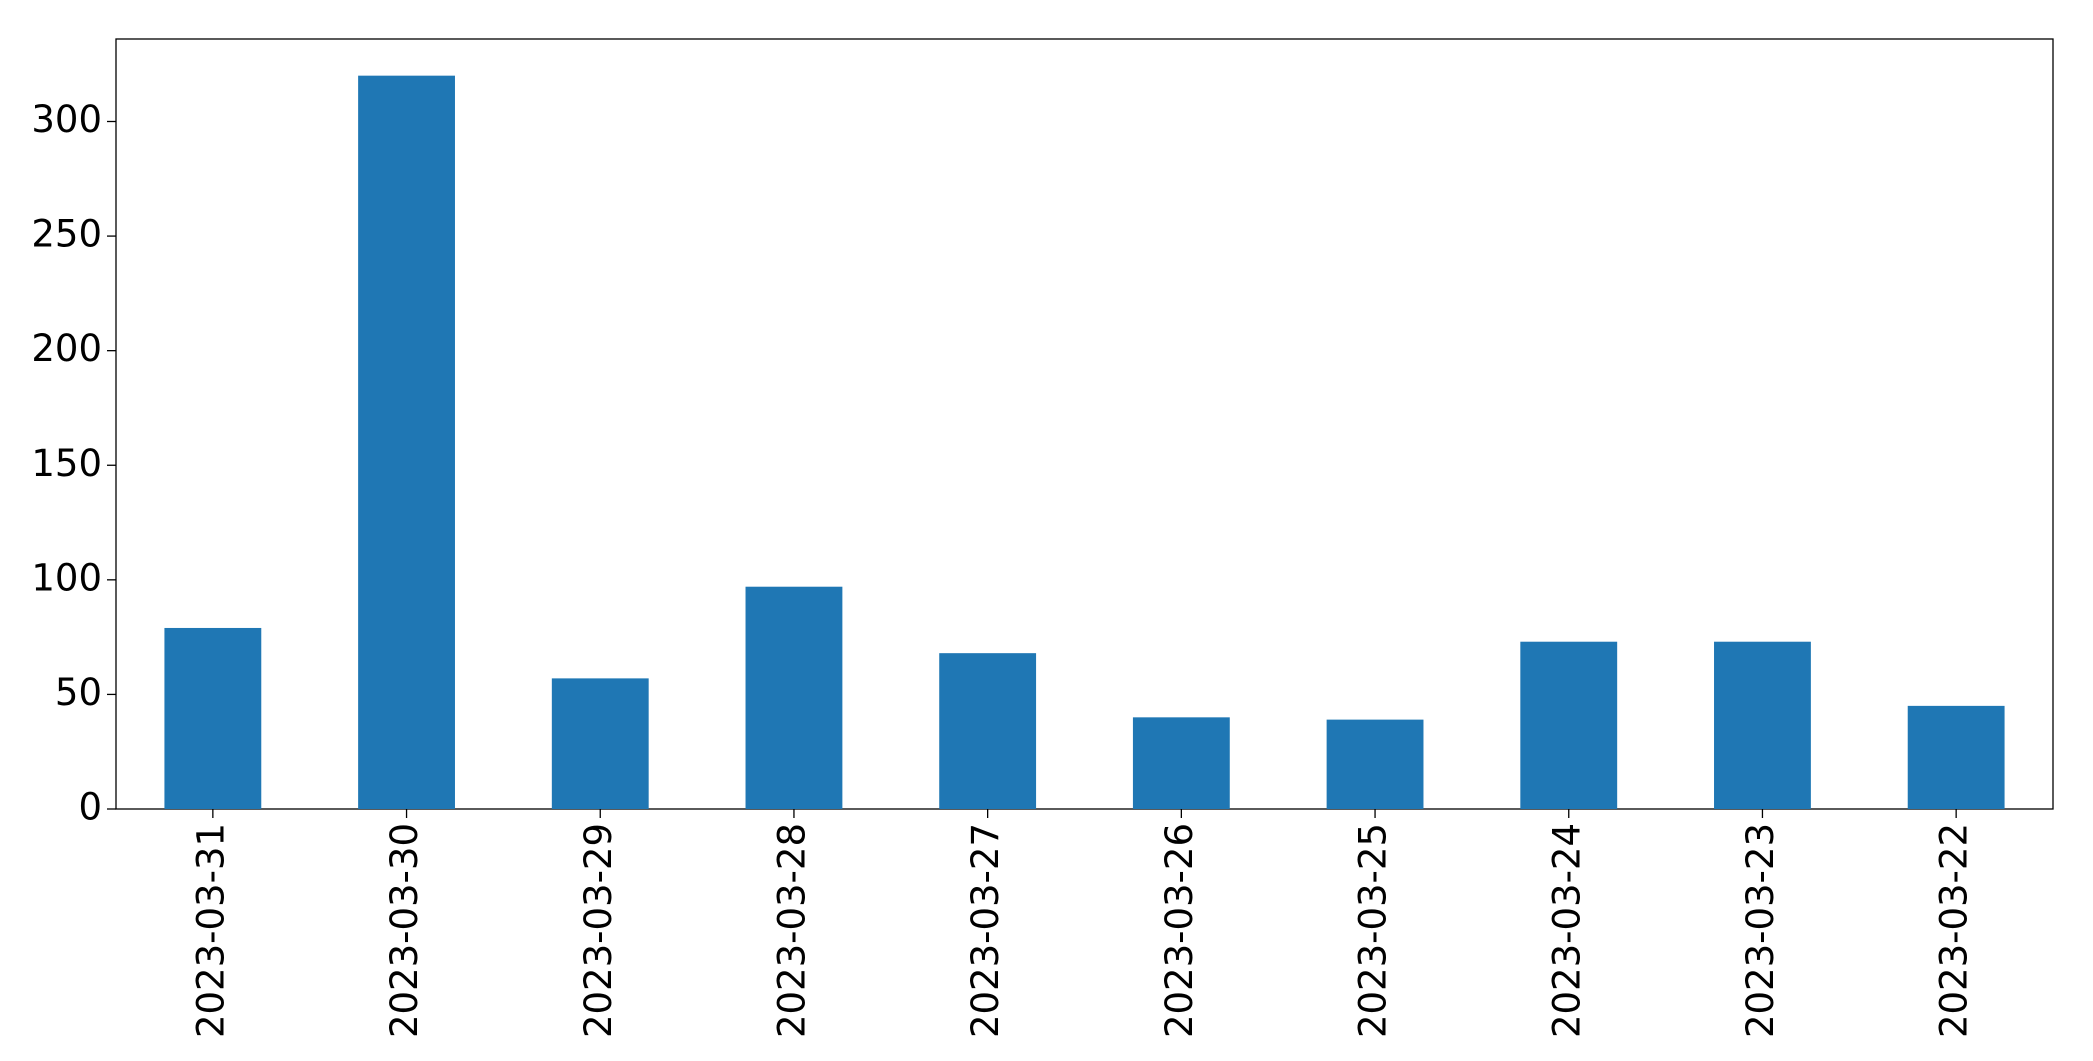  Describe the element at coordinates (66, 463) in the screenshot. I see `y-tick-label: 150` at that location.